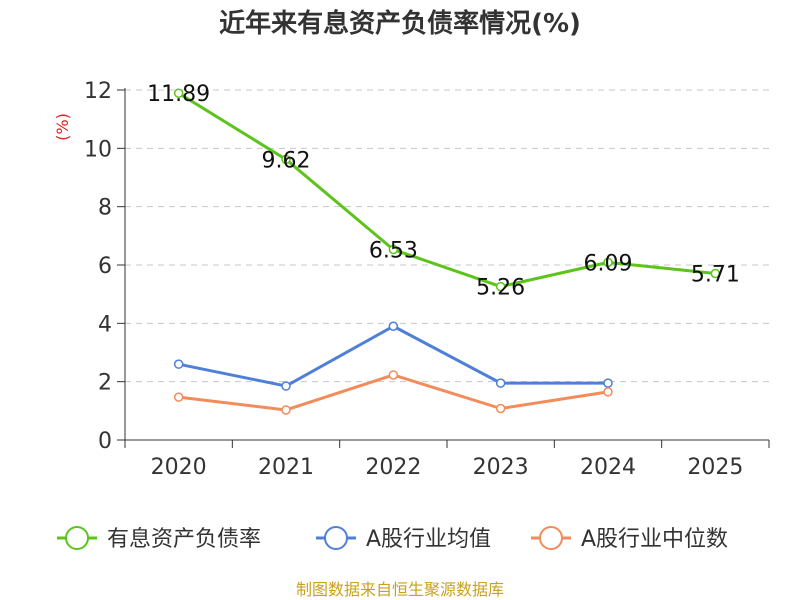 The width and height of the screenshot is (800, 600). I want to click on data-label: 5.26, so click(500, 288).